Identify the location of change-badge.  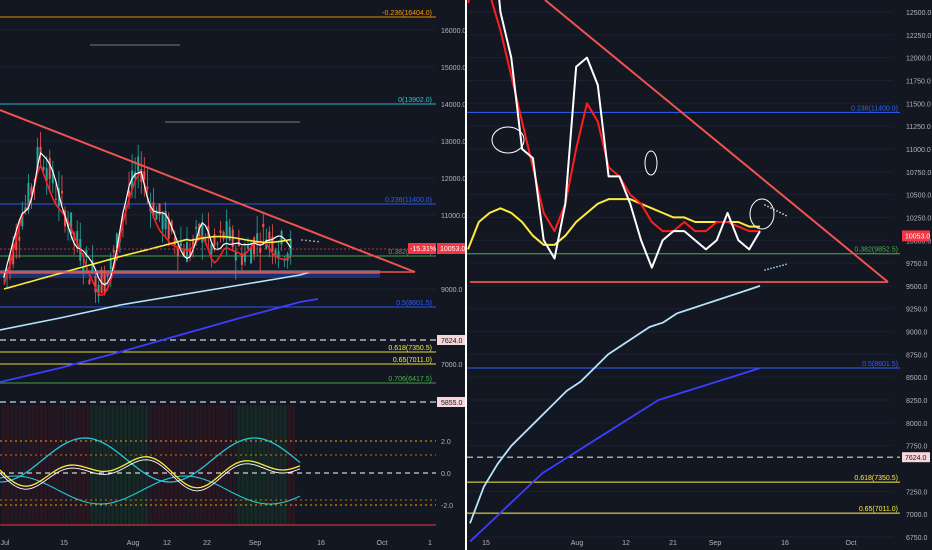
(422, 248).